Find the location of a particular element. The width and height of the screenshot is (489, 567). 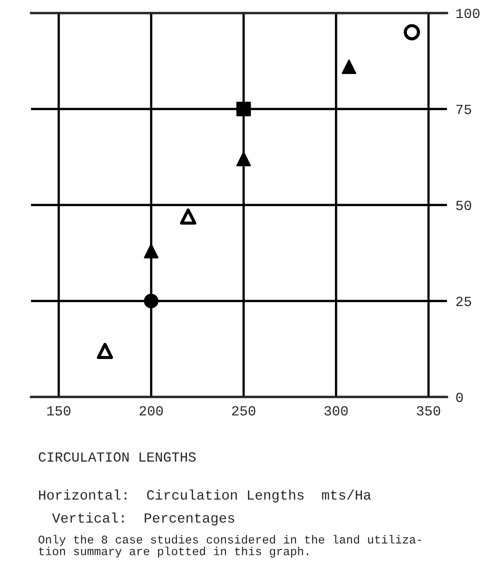

x-tick-label: 200 is located at coordinates (151, 411).